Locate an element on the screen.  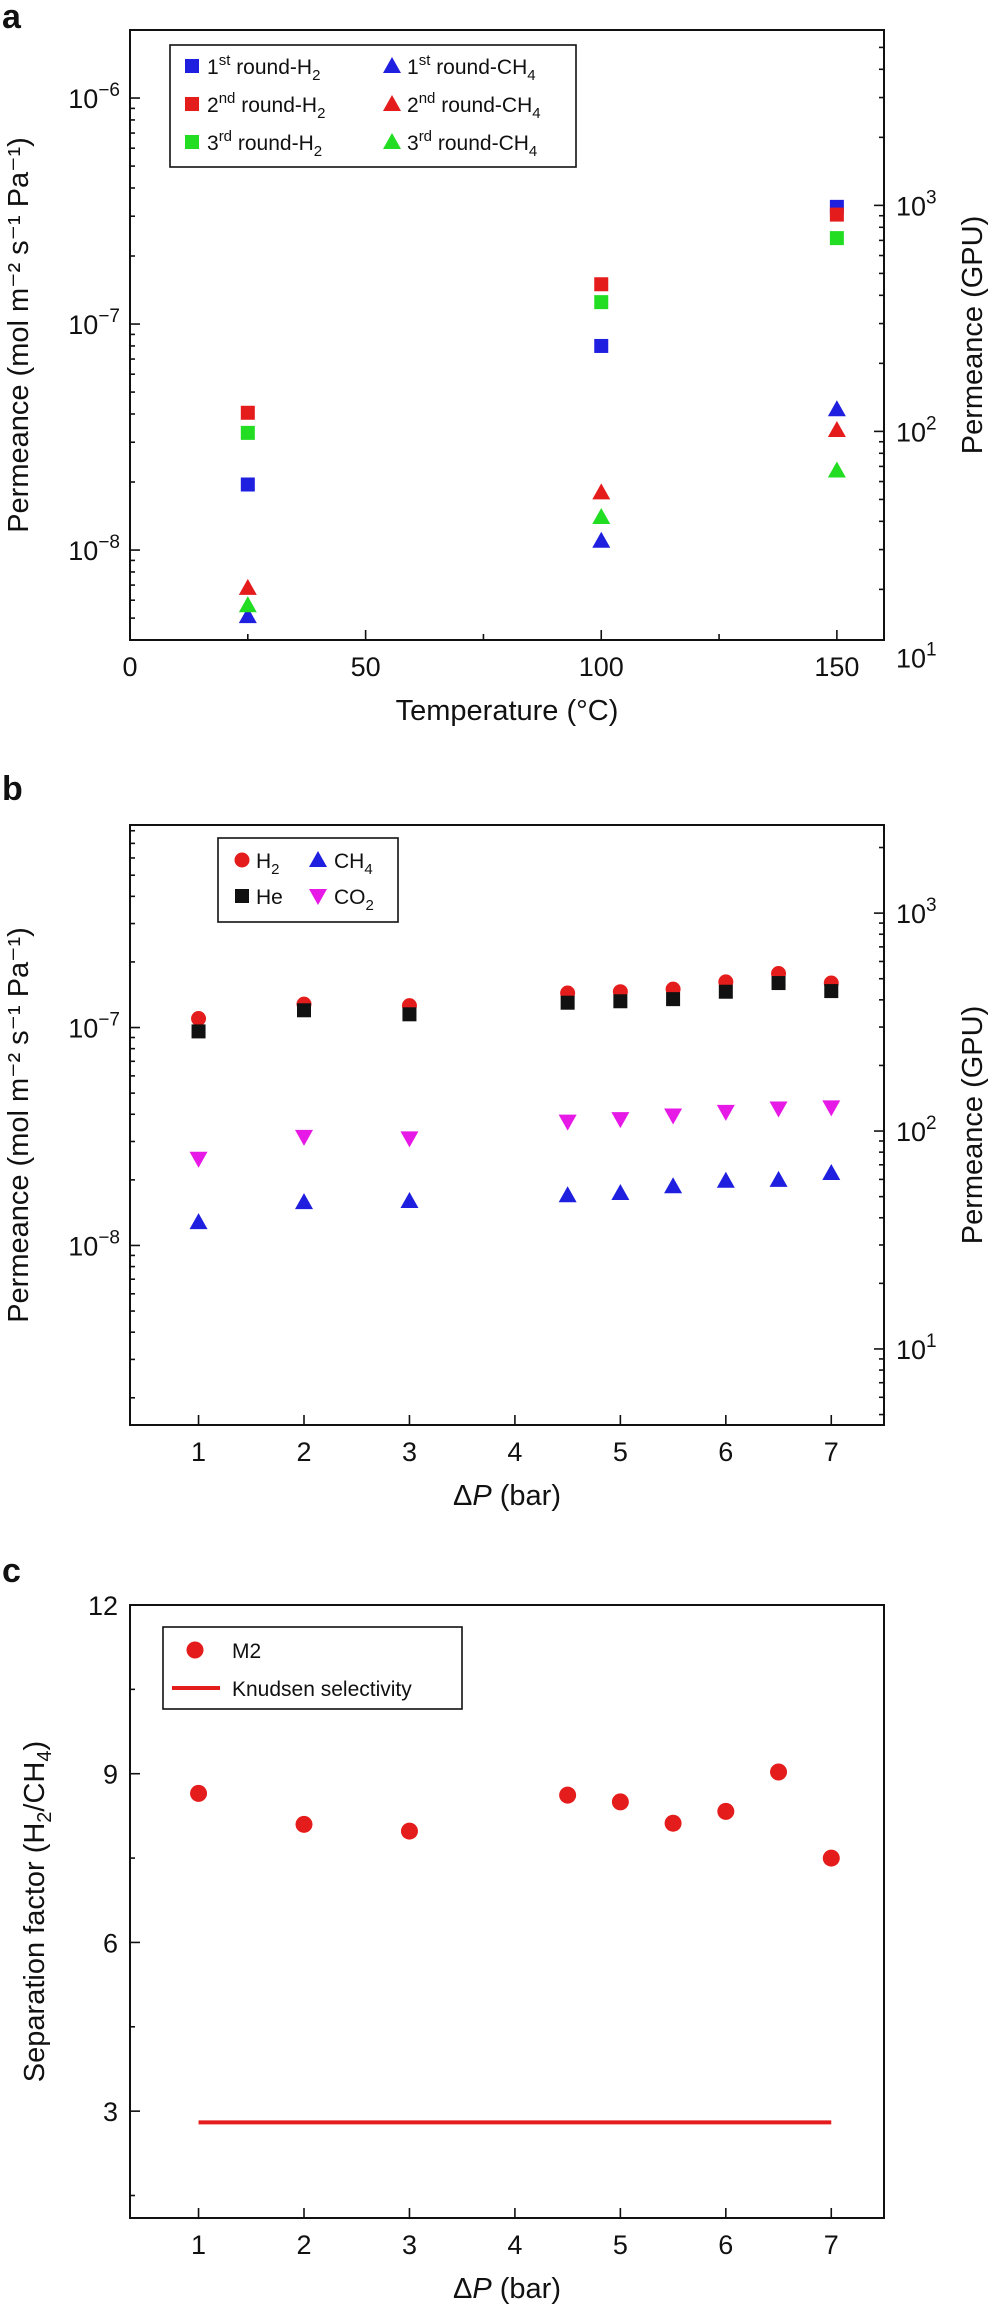
legend-label: 2nd round-CH4 is located at coordinates (474, 106).